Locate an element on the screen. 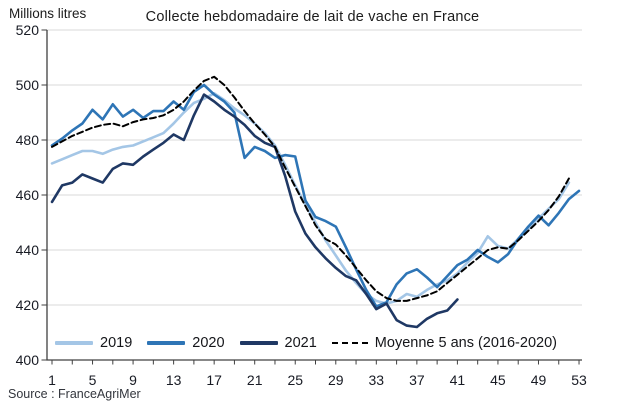  y-tick-label: 500 is located at coordinates (28, 85).